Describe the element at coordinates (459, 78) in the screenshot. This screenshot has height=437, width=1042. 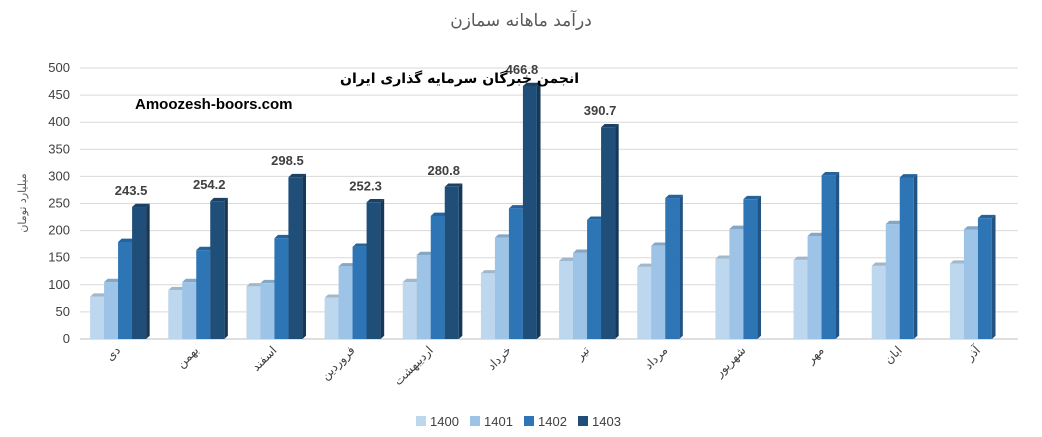
I see `watermark-line1: انجمن خبرگان سرمایه گذاری ایران` at that location.